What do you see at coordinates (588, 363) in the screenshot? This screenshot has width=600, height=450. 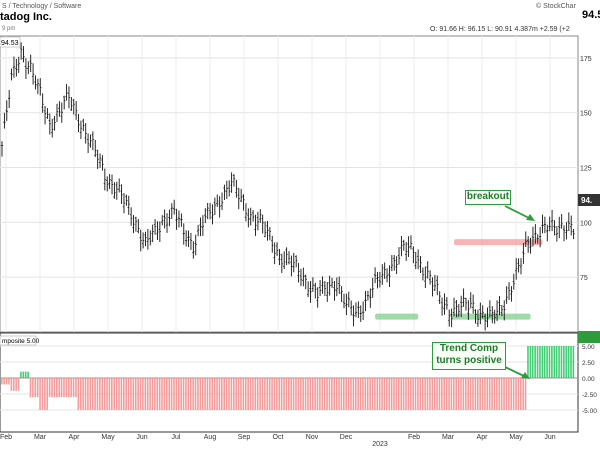 I see `indicator-tick-label: 2.50` at bounding box center [588, 363].